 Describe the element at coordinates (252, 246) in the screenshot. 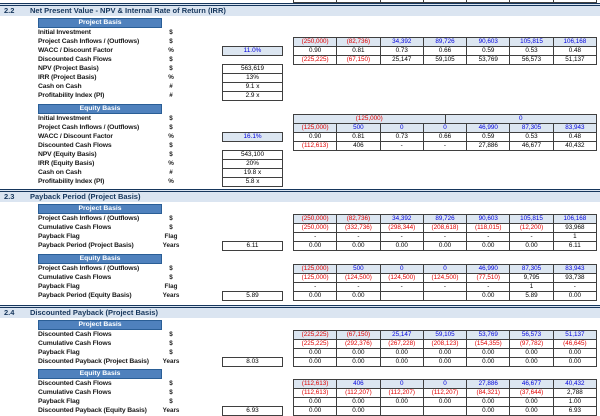

I see `result-value-box: 6.11` at that location.